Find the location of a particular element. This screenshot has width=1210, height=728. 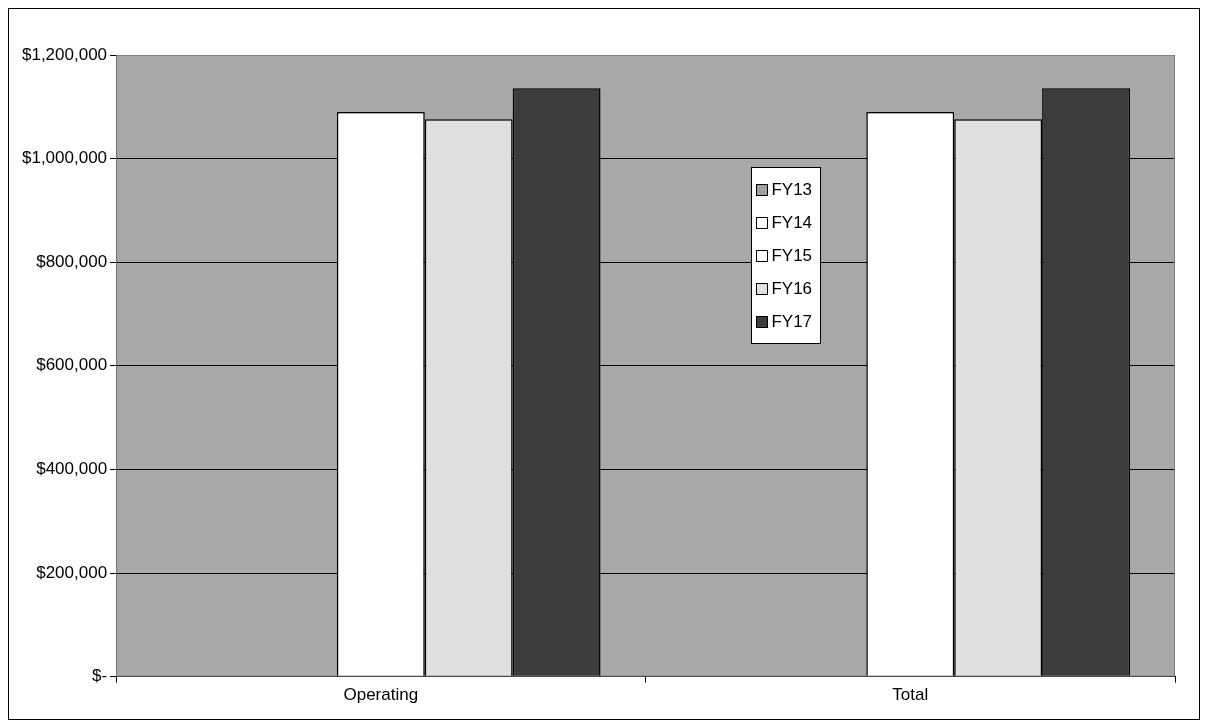

y-tick-label: $1,200,000 is located at coordinates (64, 54).